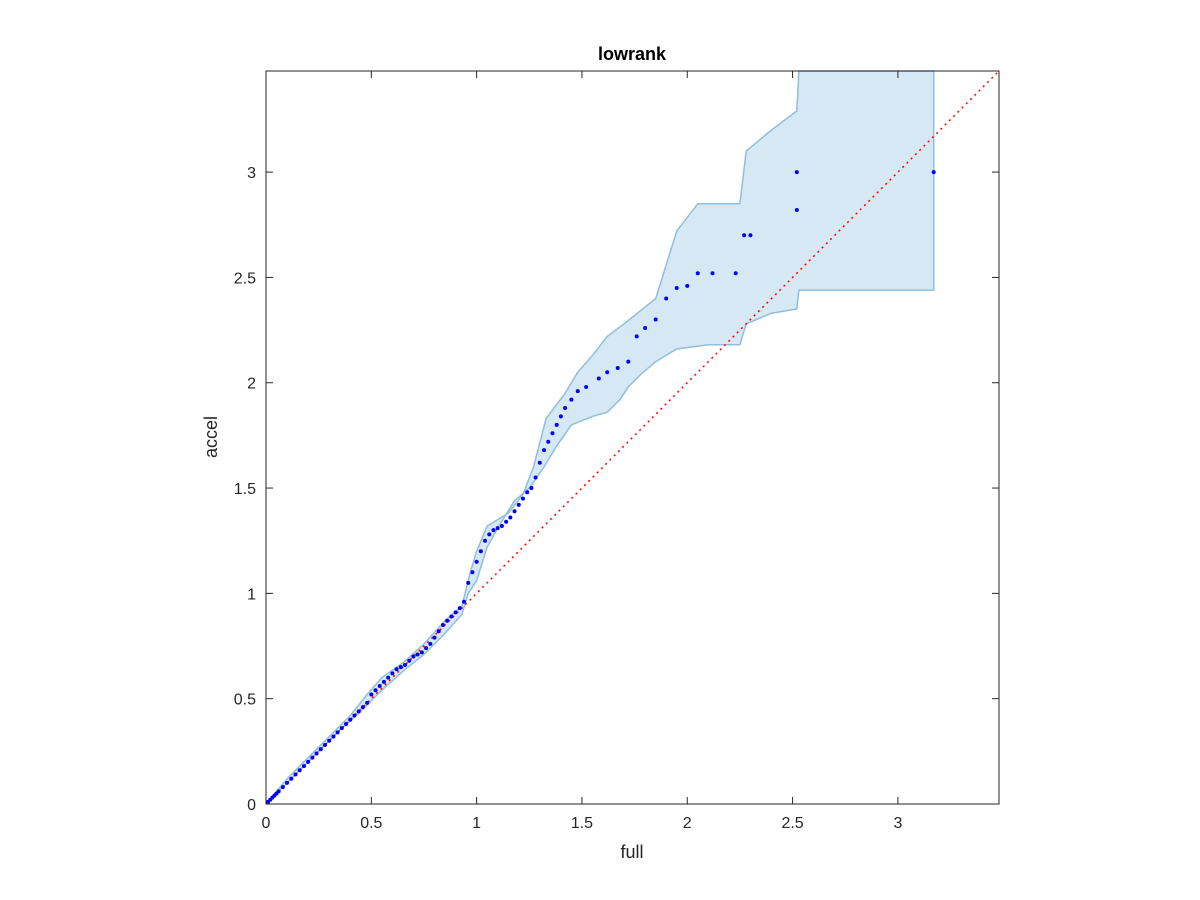  I want to click on y-tick-label-4: 2, so click(251, 384).